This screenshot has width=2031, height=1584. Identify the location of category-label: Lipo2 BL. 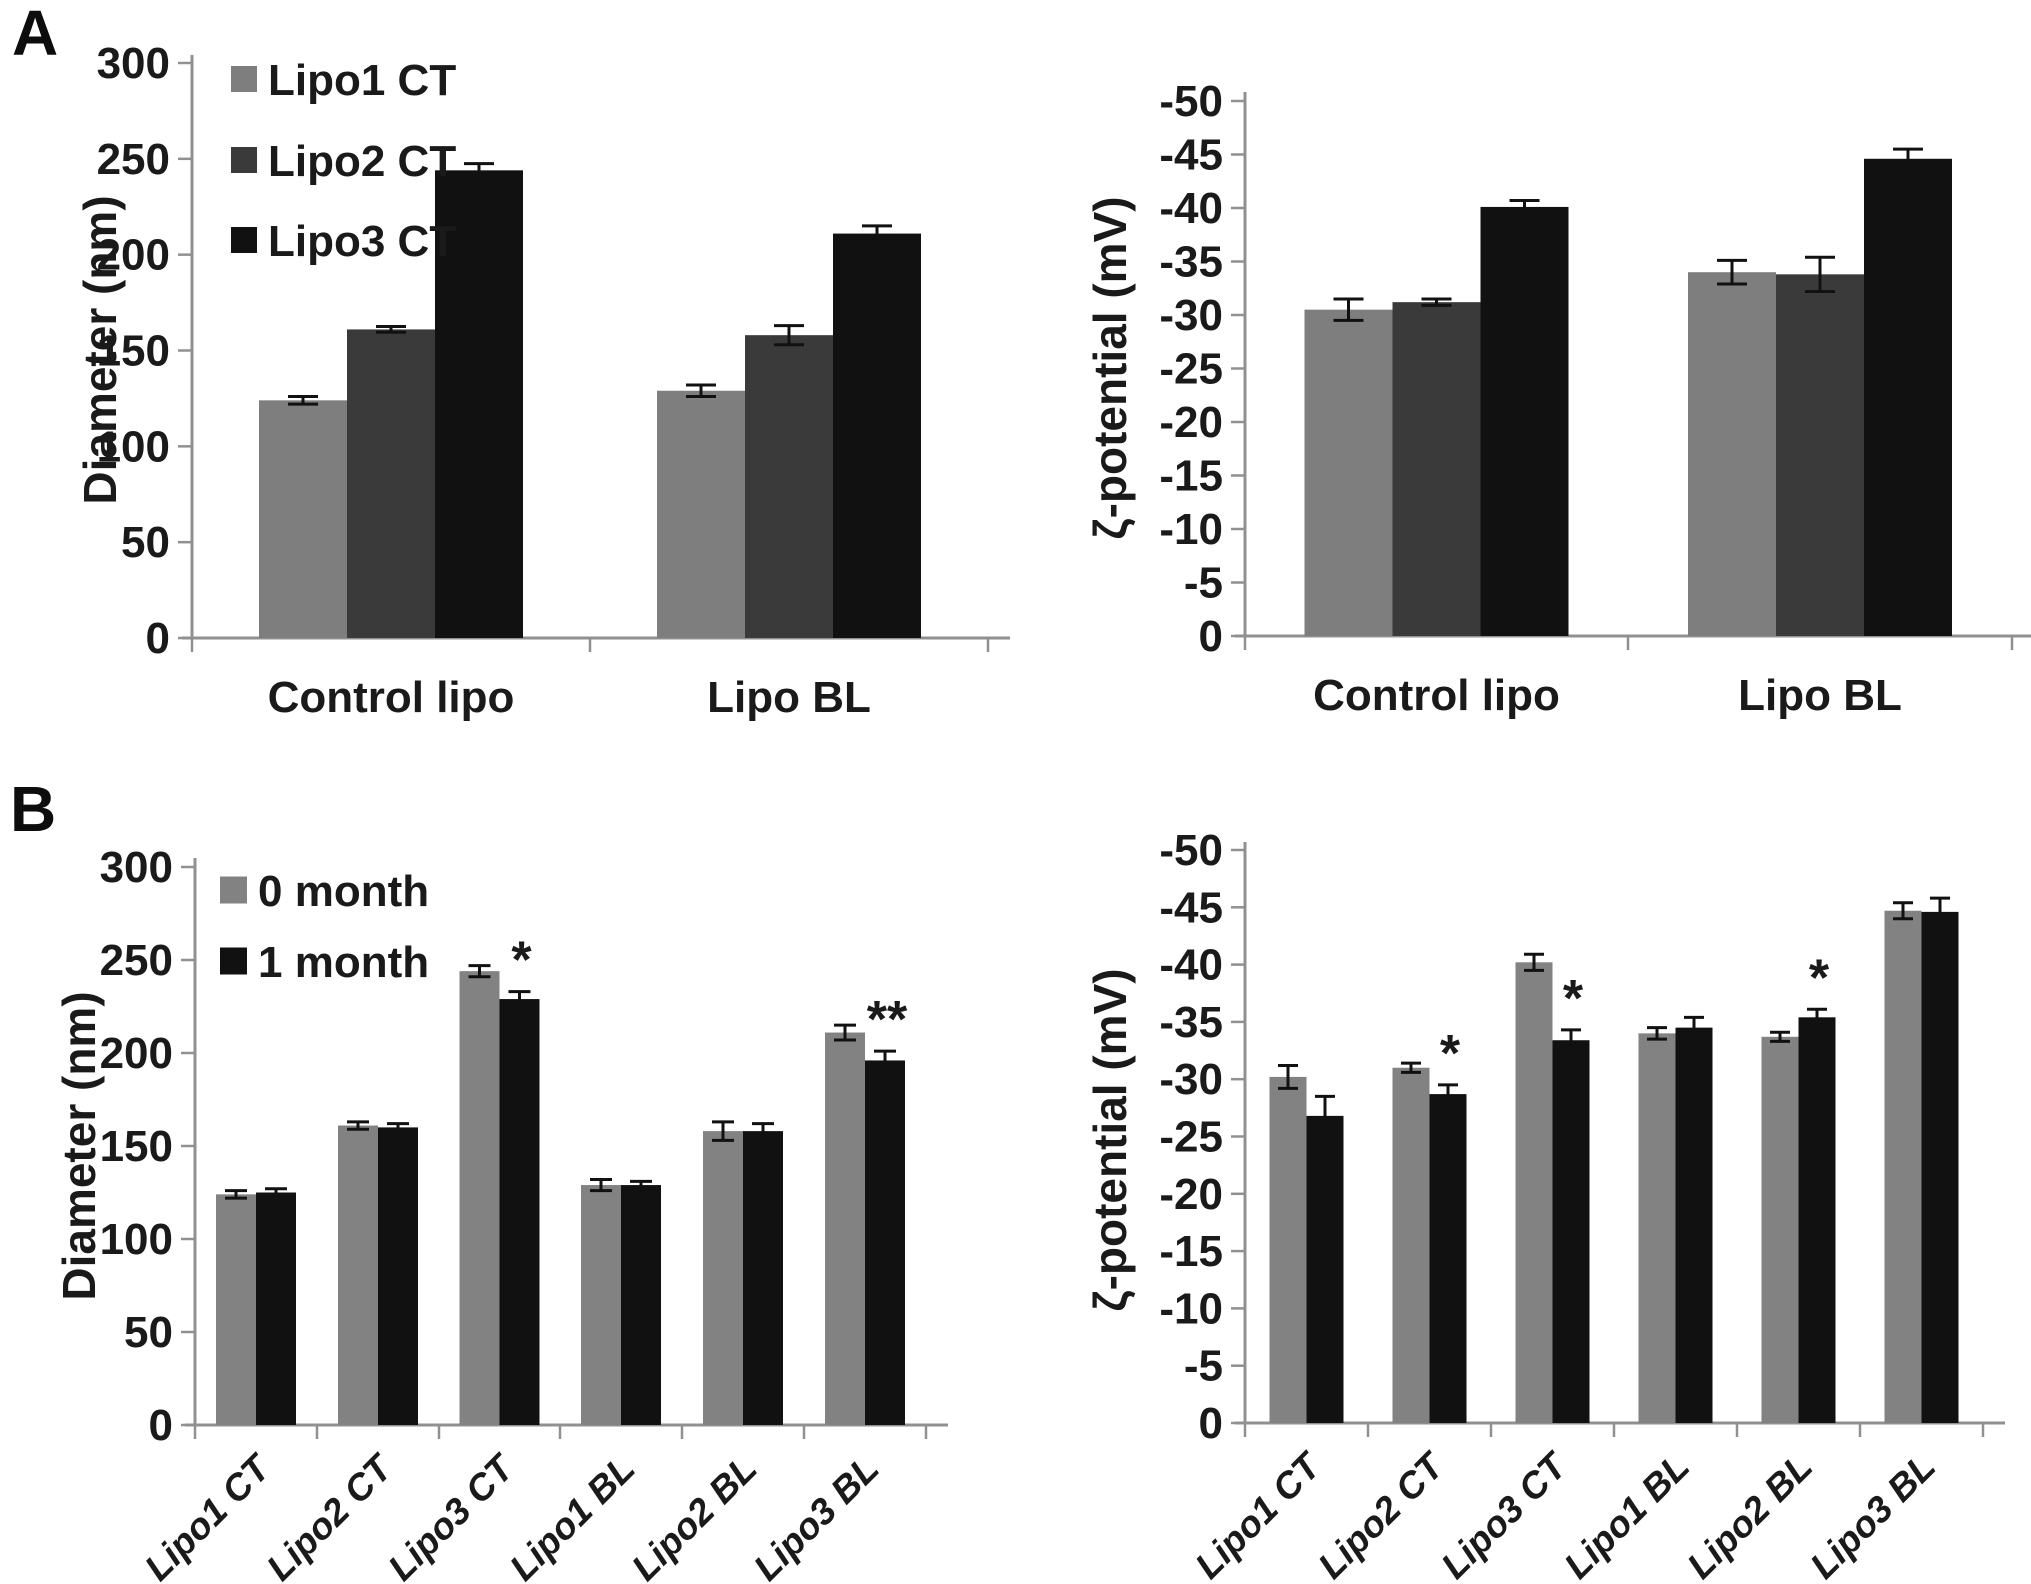
(1749, 1515).